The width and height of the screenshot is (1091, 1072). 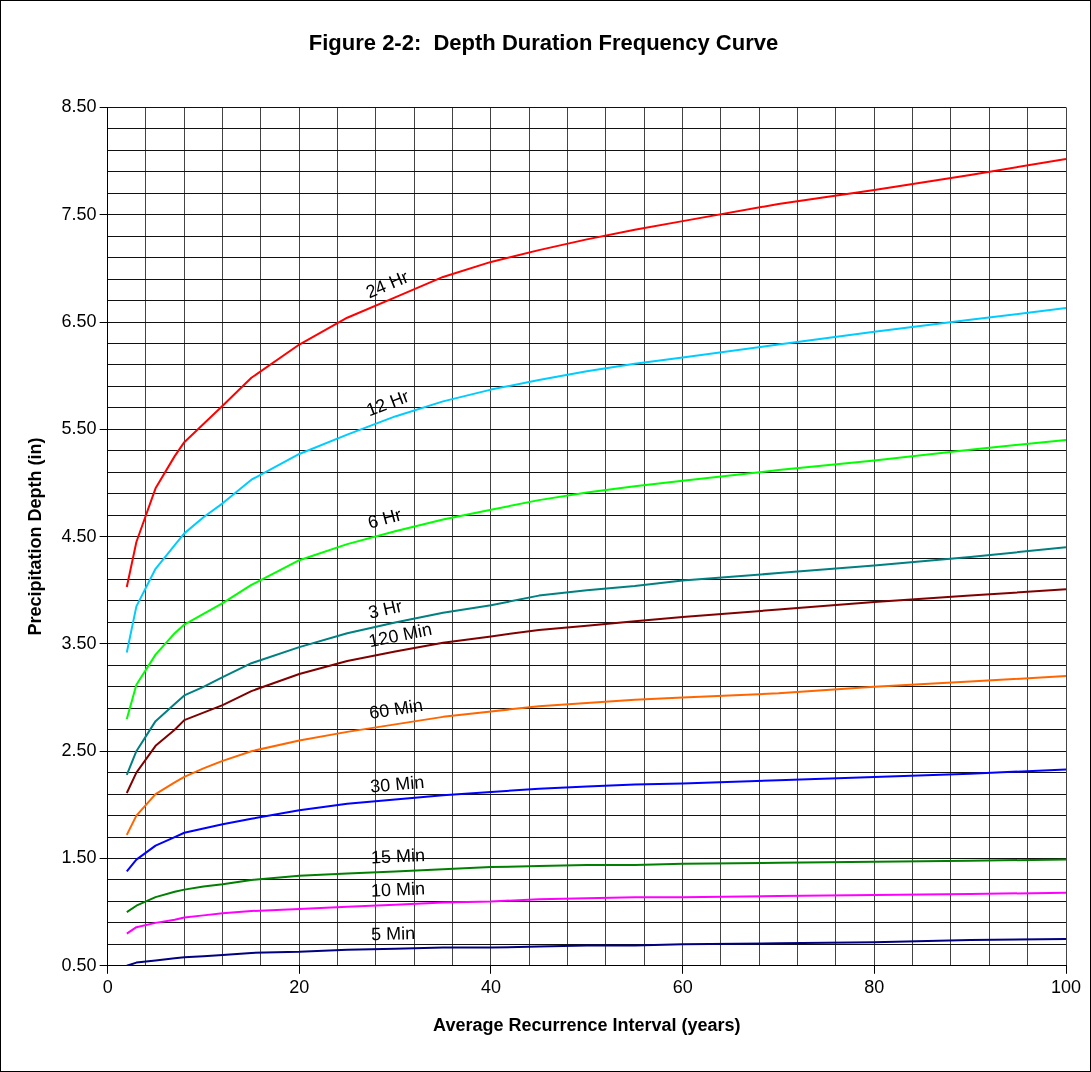 I want to click on y-tick-label: 3.50, so click(x=79, y=642).